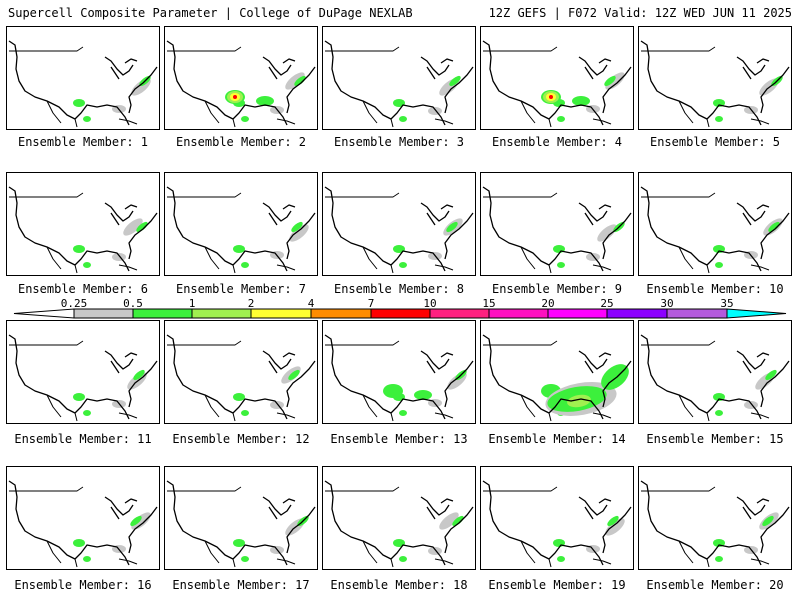 This screenshot has height=600, width=800. I want to click on ensemble-member-label: Ensemble Member: 3, so click(399, 142).